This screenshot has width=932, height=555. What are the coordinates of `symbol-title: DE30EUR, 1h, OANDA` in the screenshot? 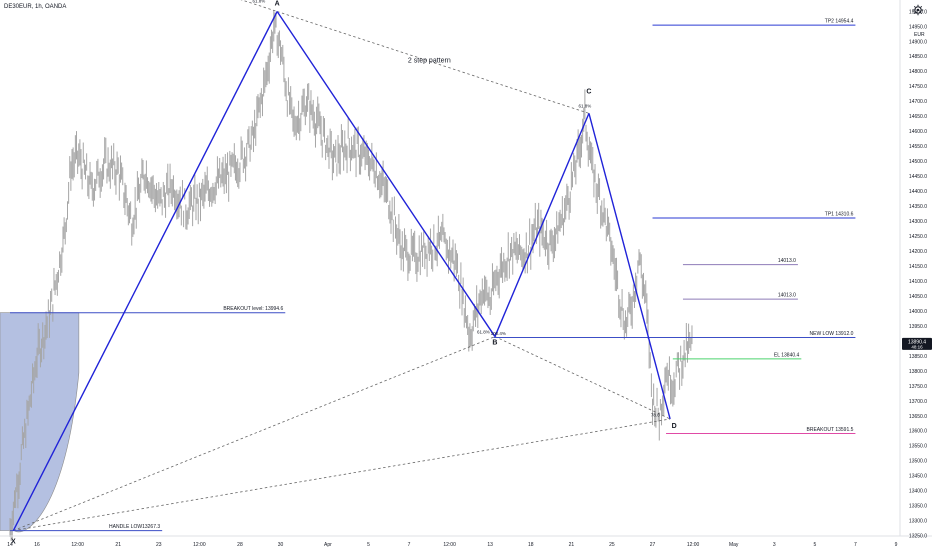 It's located at (35, 7).